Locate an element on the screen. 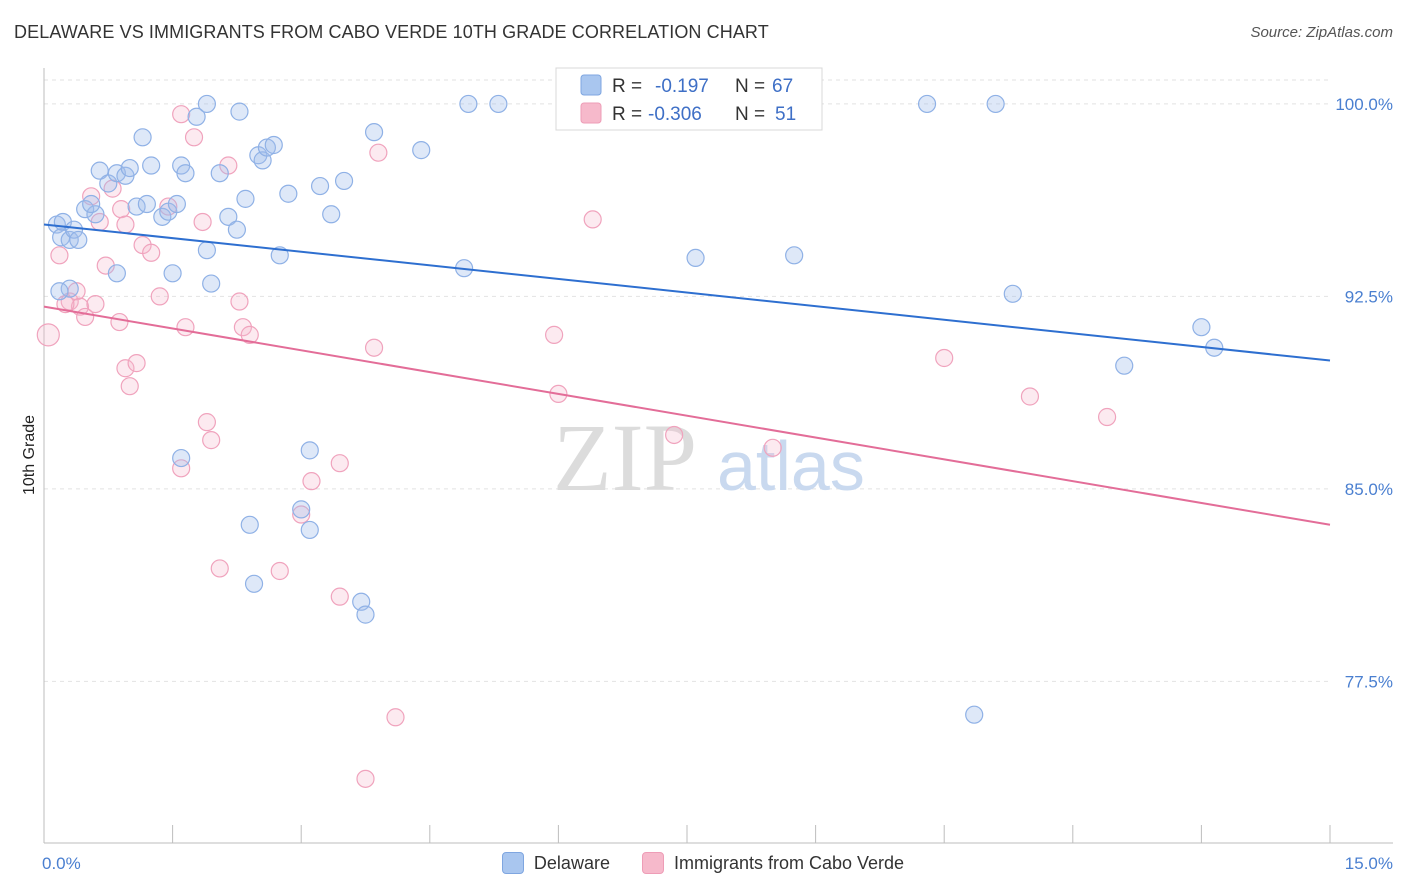  y-axis-label: 10th Grade is located at coordinates (29, 455).